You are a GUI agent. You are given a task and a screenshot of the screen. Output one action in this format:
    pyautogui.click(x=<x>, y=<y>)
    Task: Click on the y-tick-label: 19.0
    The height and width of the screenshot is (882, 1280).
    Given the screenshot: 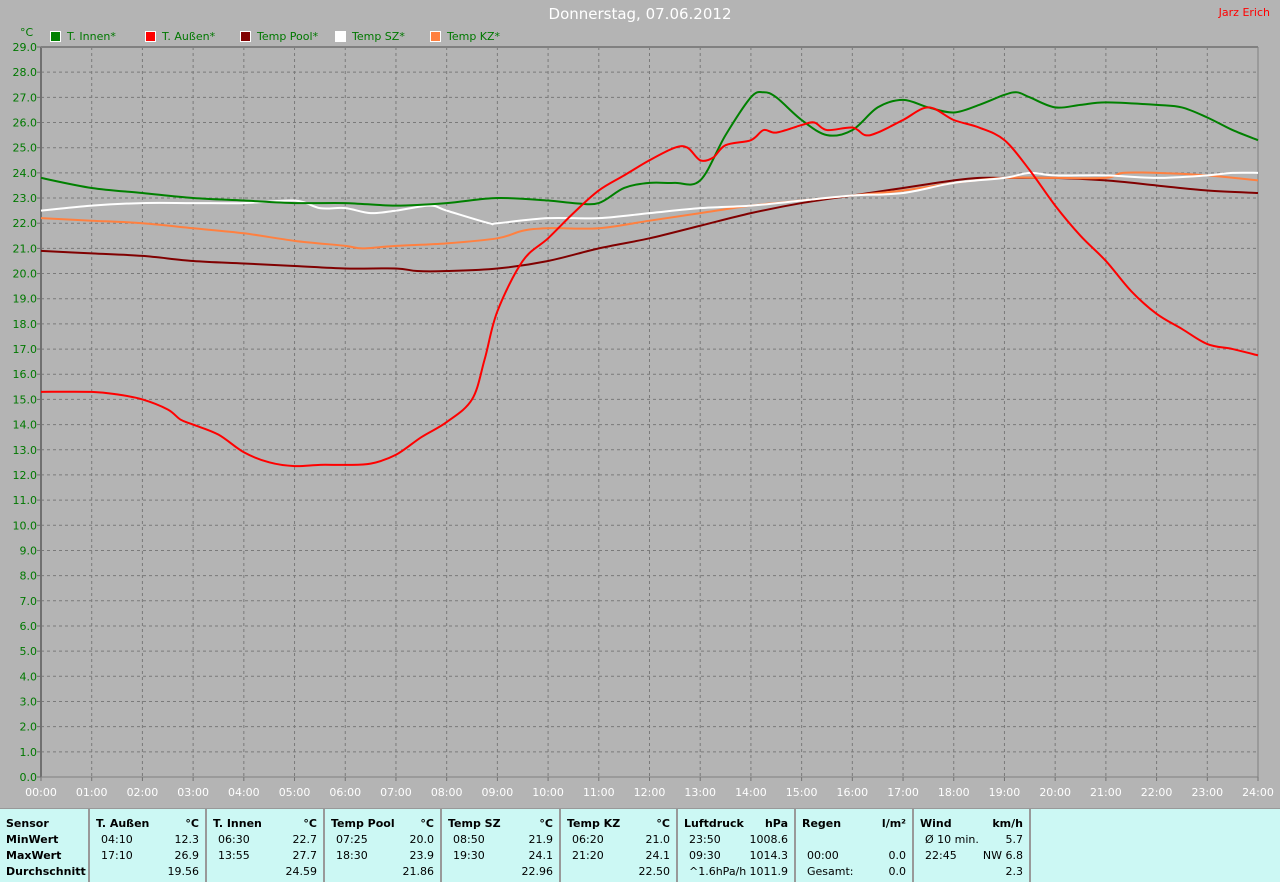 What is the action you would take?
    pyautogui.click(x=25, y=299)
    